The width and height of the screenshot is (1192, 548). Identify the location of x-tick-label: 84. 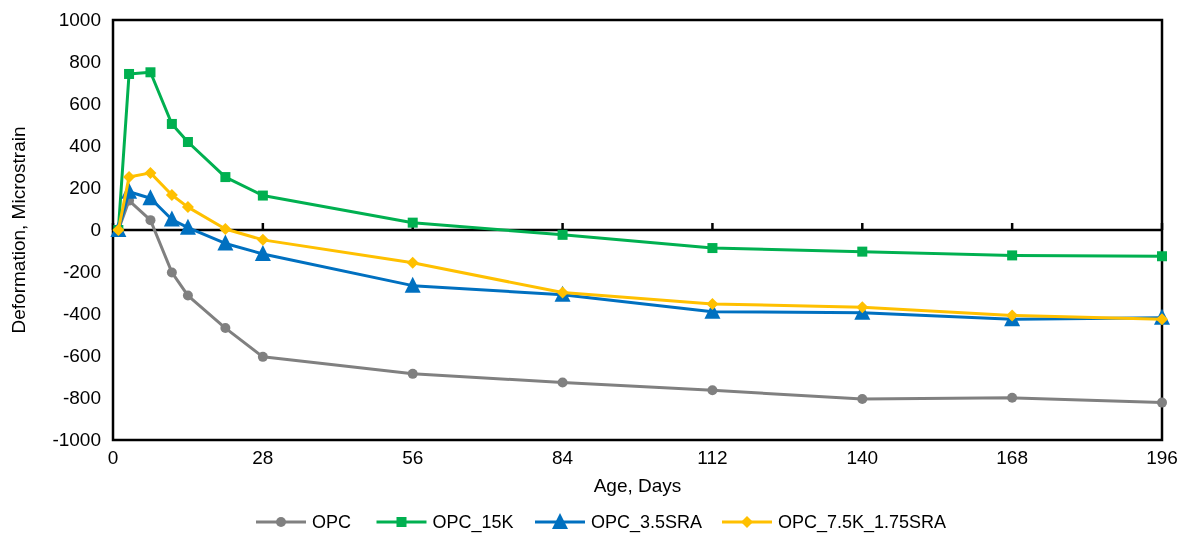
(563, 457).